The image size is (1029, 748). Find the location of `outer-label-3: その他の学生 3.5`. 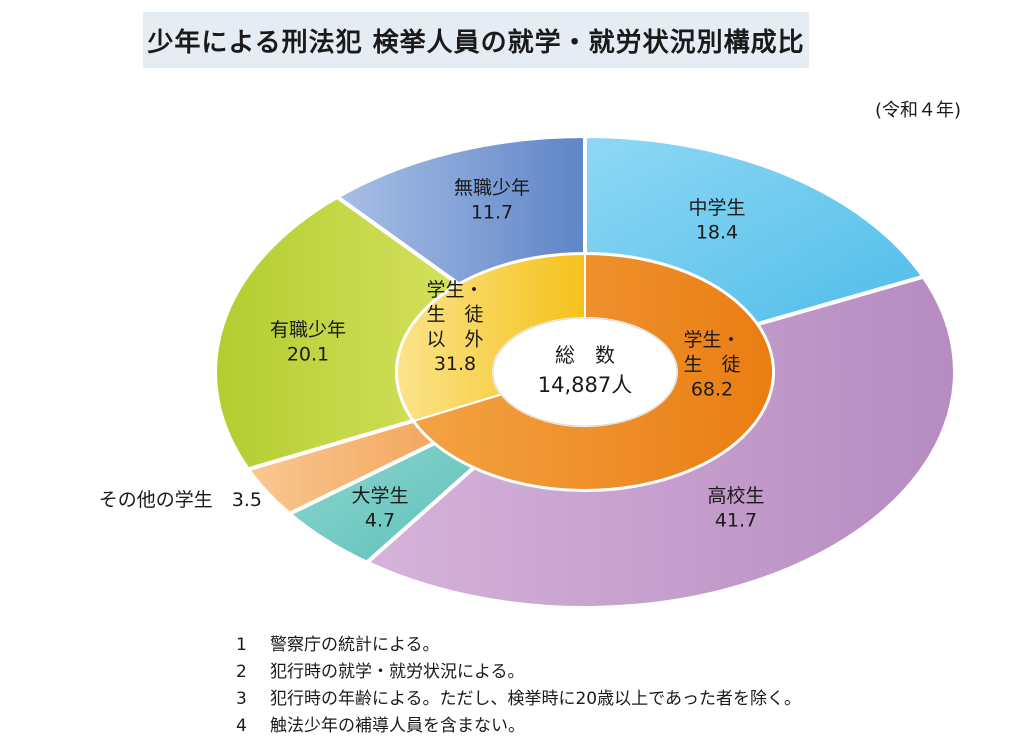

outer-label-3: その他の学生 3.5 is located at coordinates (180, 500).